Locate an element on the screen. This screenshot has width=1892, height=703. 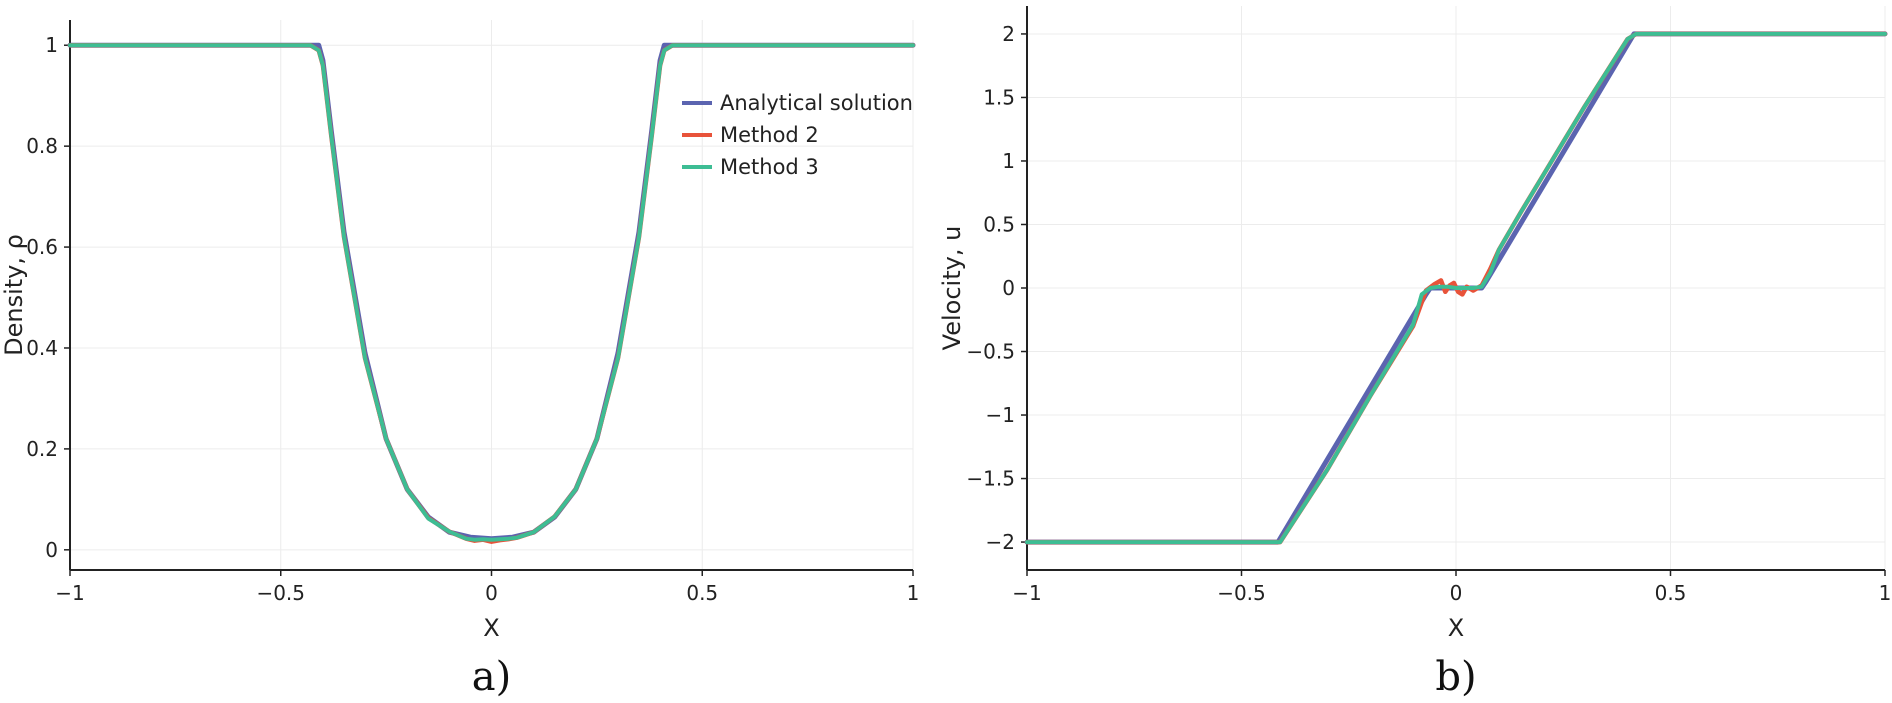
y-axis-label: Density, ρ is located at coordinates (14, 295).